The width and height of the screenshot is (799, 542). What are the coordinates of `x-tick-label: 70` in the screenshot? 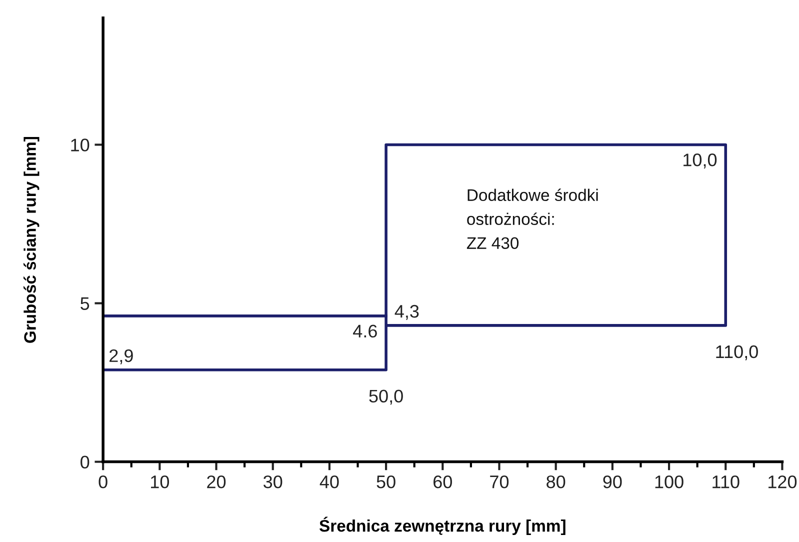 It's located at (499, 481).